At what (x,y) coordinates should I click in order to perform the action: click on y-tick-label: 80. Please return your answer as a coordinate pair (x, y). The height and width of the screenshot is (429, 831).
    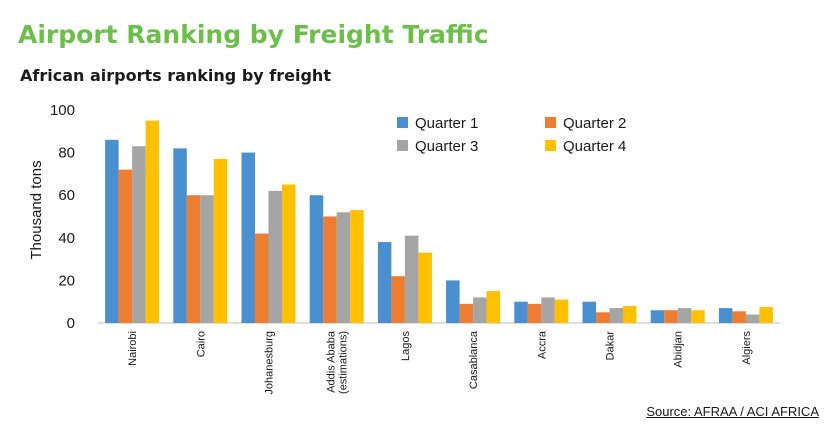
    Looking at the image, I should click on (66, 153).